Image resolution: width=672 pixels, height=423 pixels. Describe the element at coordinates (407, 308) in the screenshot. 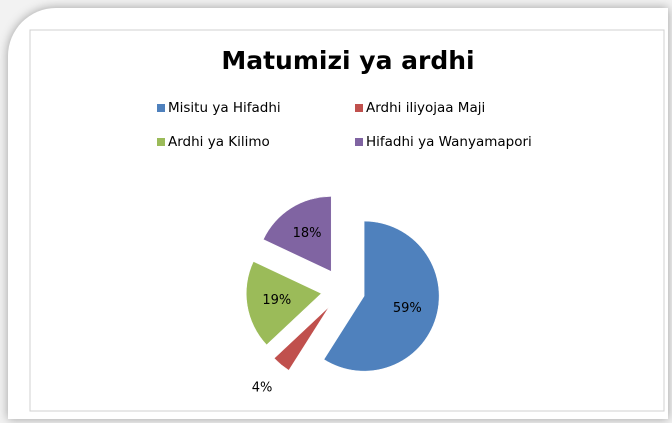

I see `data-label: 59%` at that location.